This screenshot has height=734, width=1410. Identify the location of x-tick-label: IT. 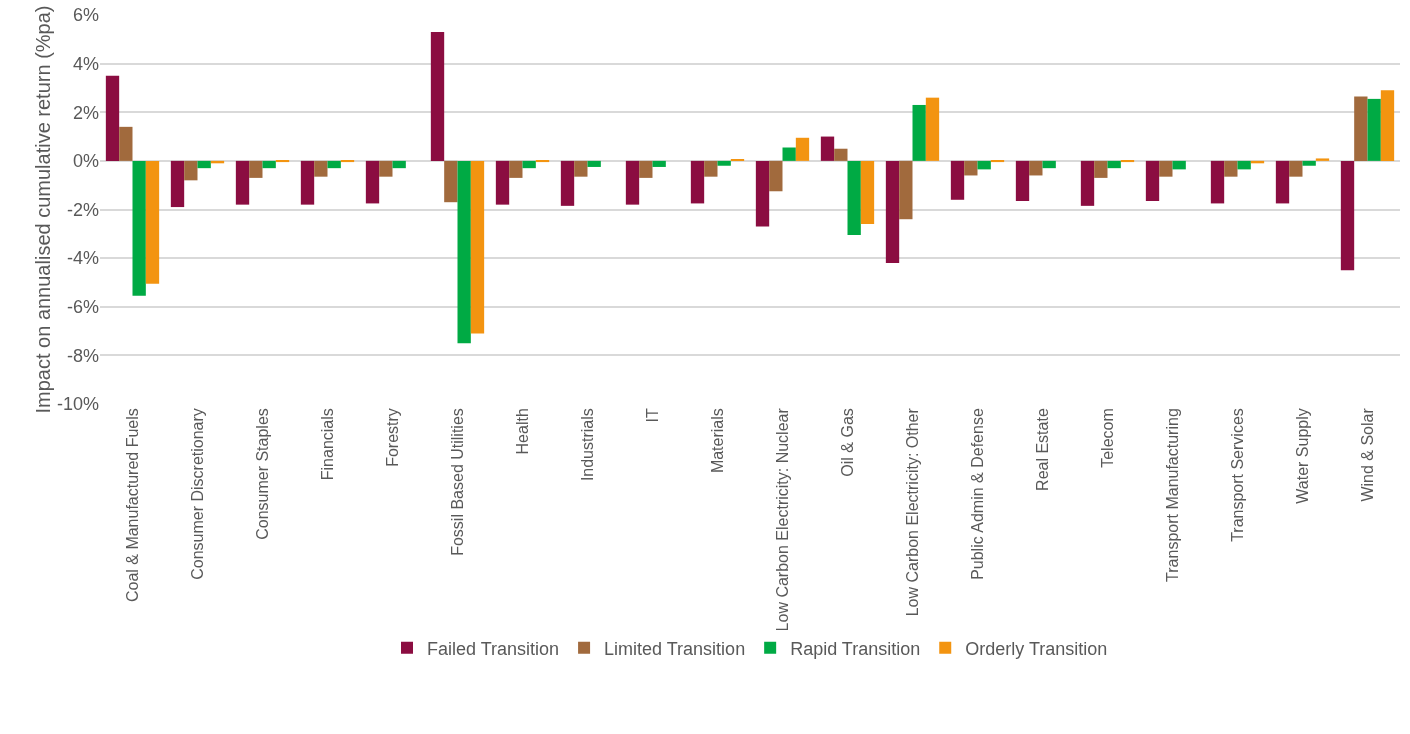
(652, 415).